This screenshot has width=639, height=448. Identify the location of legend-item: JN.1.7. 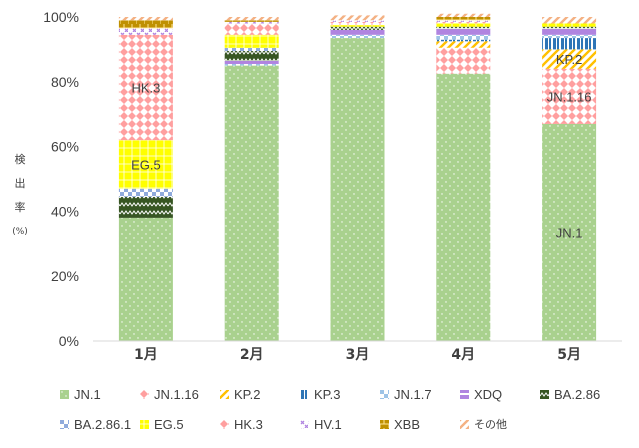
(420, 394).